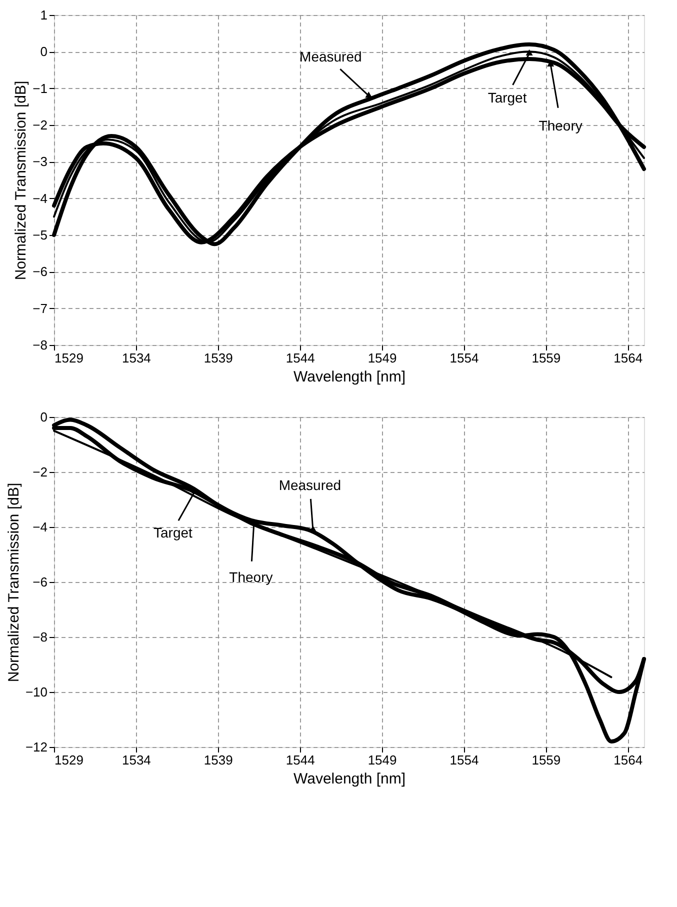 This screenshot has height=907, width=677. What do you see at coordinates (44, 15) in the screenshot?
I see `y-tick-label: 1` at bounding box center [44, 15].